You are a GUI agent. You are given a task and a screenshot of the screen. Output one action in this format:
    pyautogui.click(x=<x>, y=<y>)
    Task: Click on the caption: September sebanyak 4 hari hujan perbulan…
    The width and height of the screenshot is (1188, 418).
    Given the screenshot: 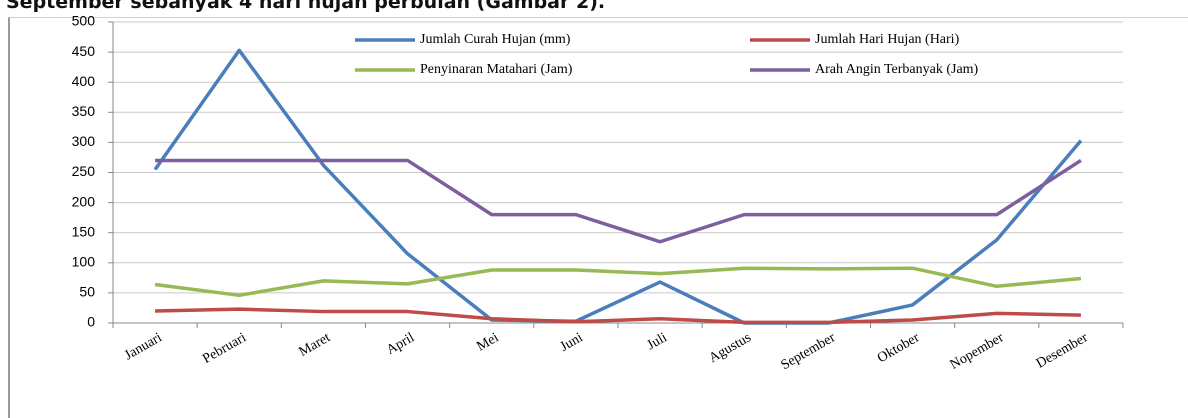 What is the action you would take?
    pyautogui.click(x=306, y=6)
    